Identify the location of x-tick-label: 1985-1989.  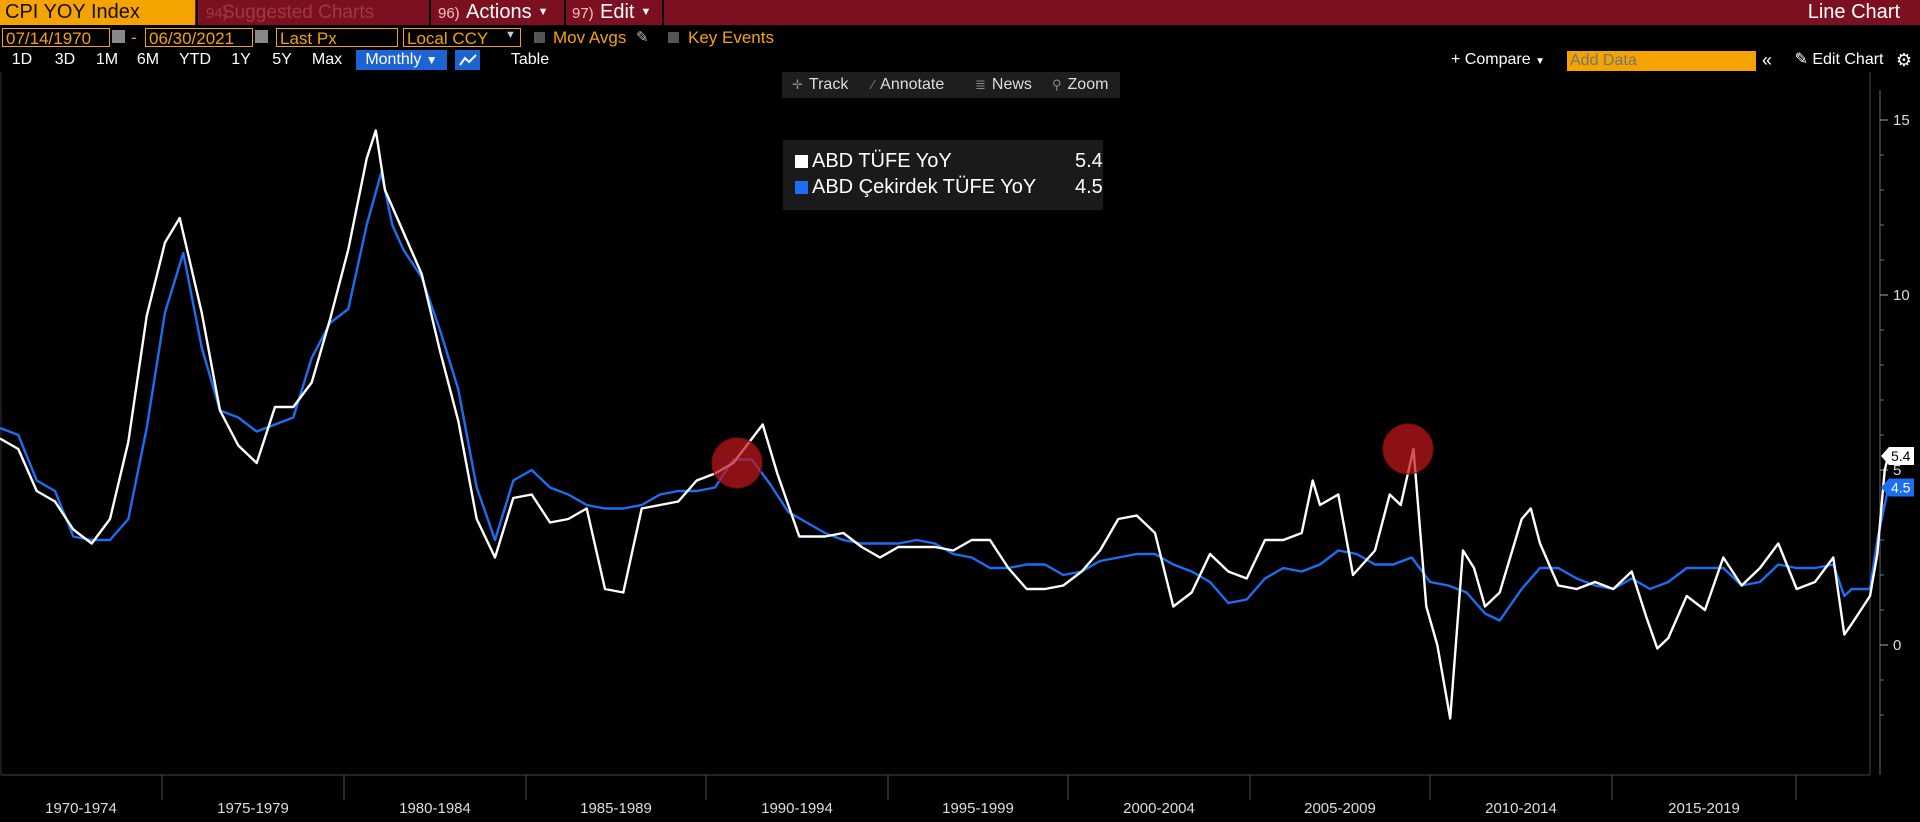
(616, 808).